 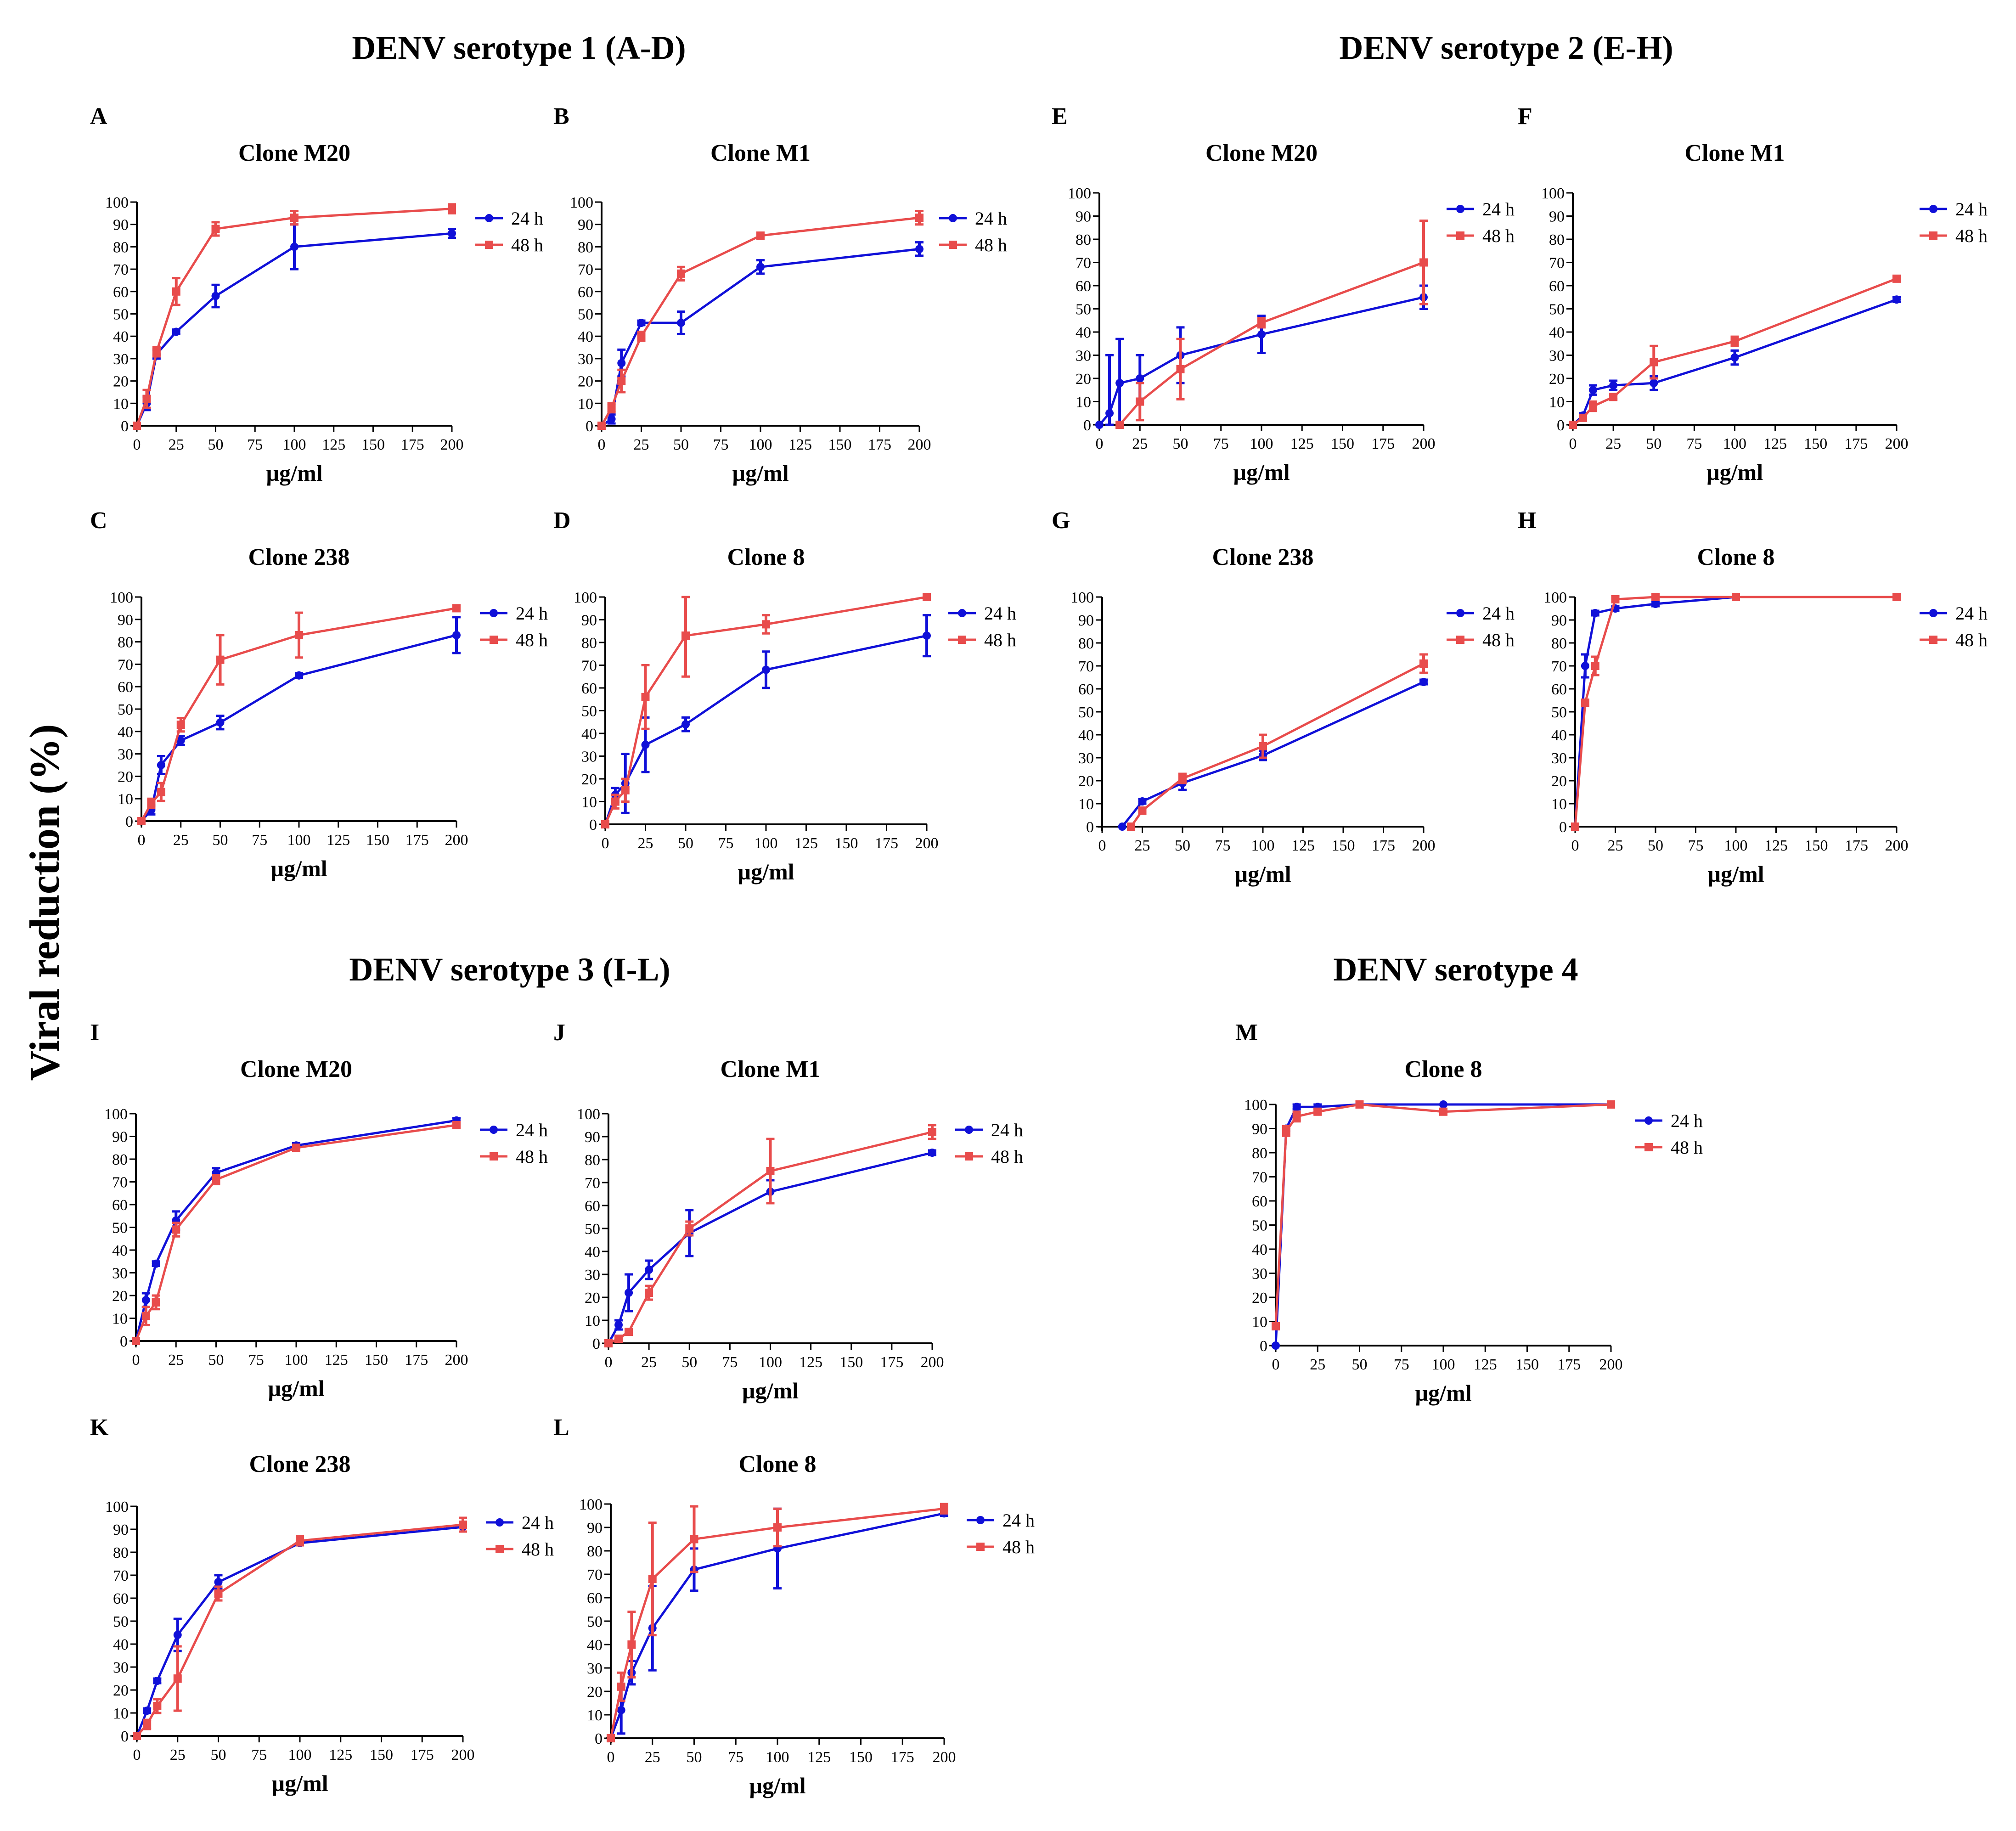 What do you see at coordinates (585, 359) in the screenshot?
I see `panel-b-y-tick-label: 30` at bounding box center [585, 359].